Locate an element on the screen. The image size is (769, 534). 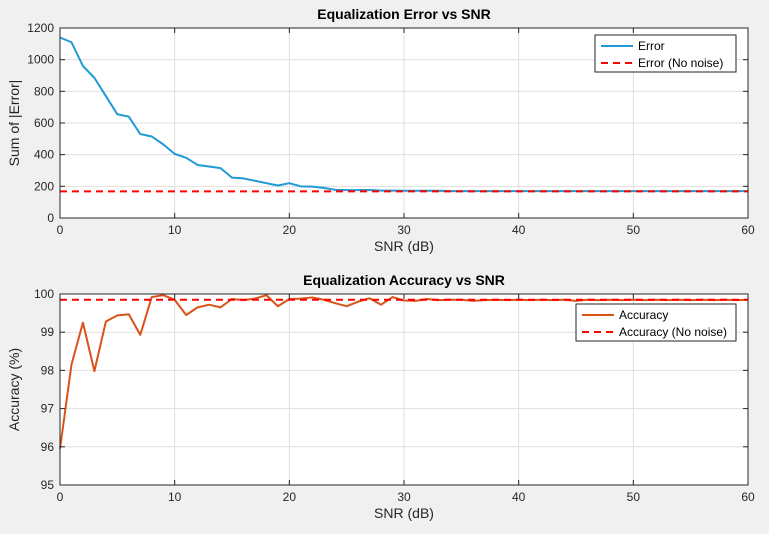
y-tick-label: 95 is located at coordinates (48, 485).